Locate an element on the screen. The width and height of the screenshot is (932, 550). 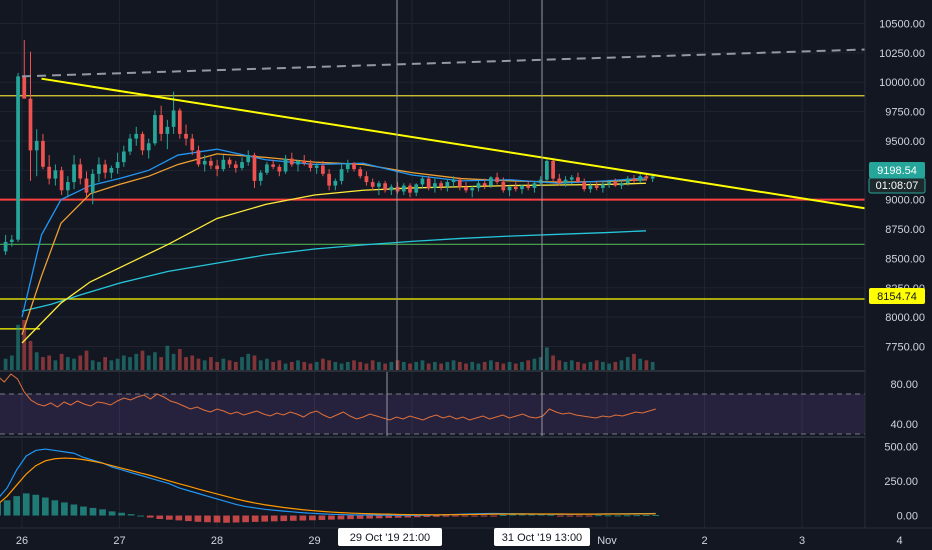
countdown-label: 01:08:07 is located at coordinates (897, 186).